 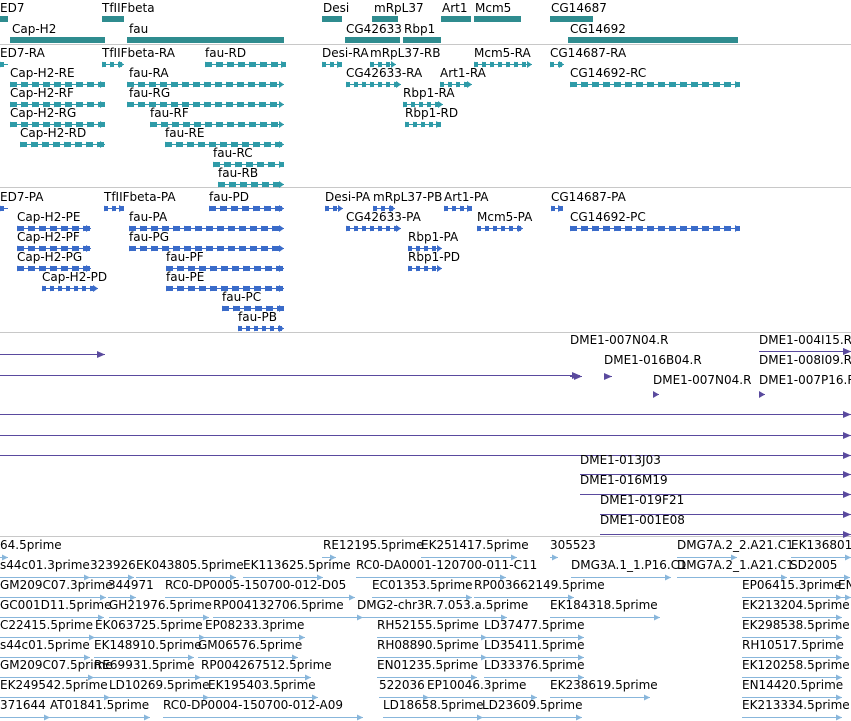 What do you see at coordinates (45, 565) in the screenshot?
I see `feature-label: s44c01.3prime` at bounding box center [45, 565].